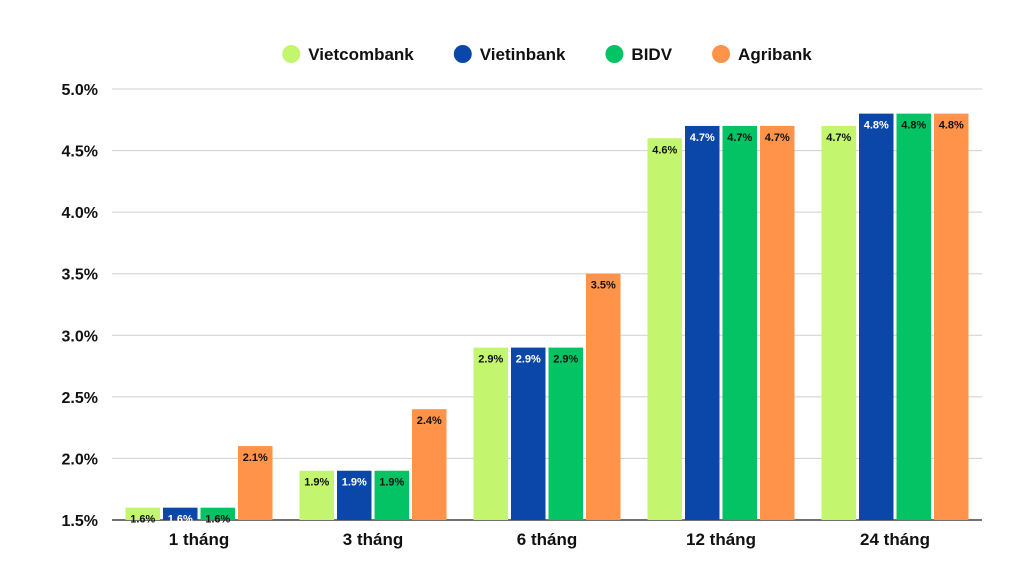 This screenshot has width=1024, height=579. Describe the element at coordinates (373, 539) in the screenshot. I see `x-tick-label: 3 tháng` at that location.